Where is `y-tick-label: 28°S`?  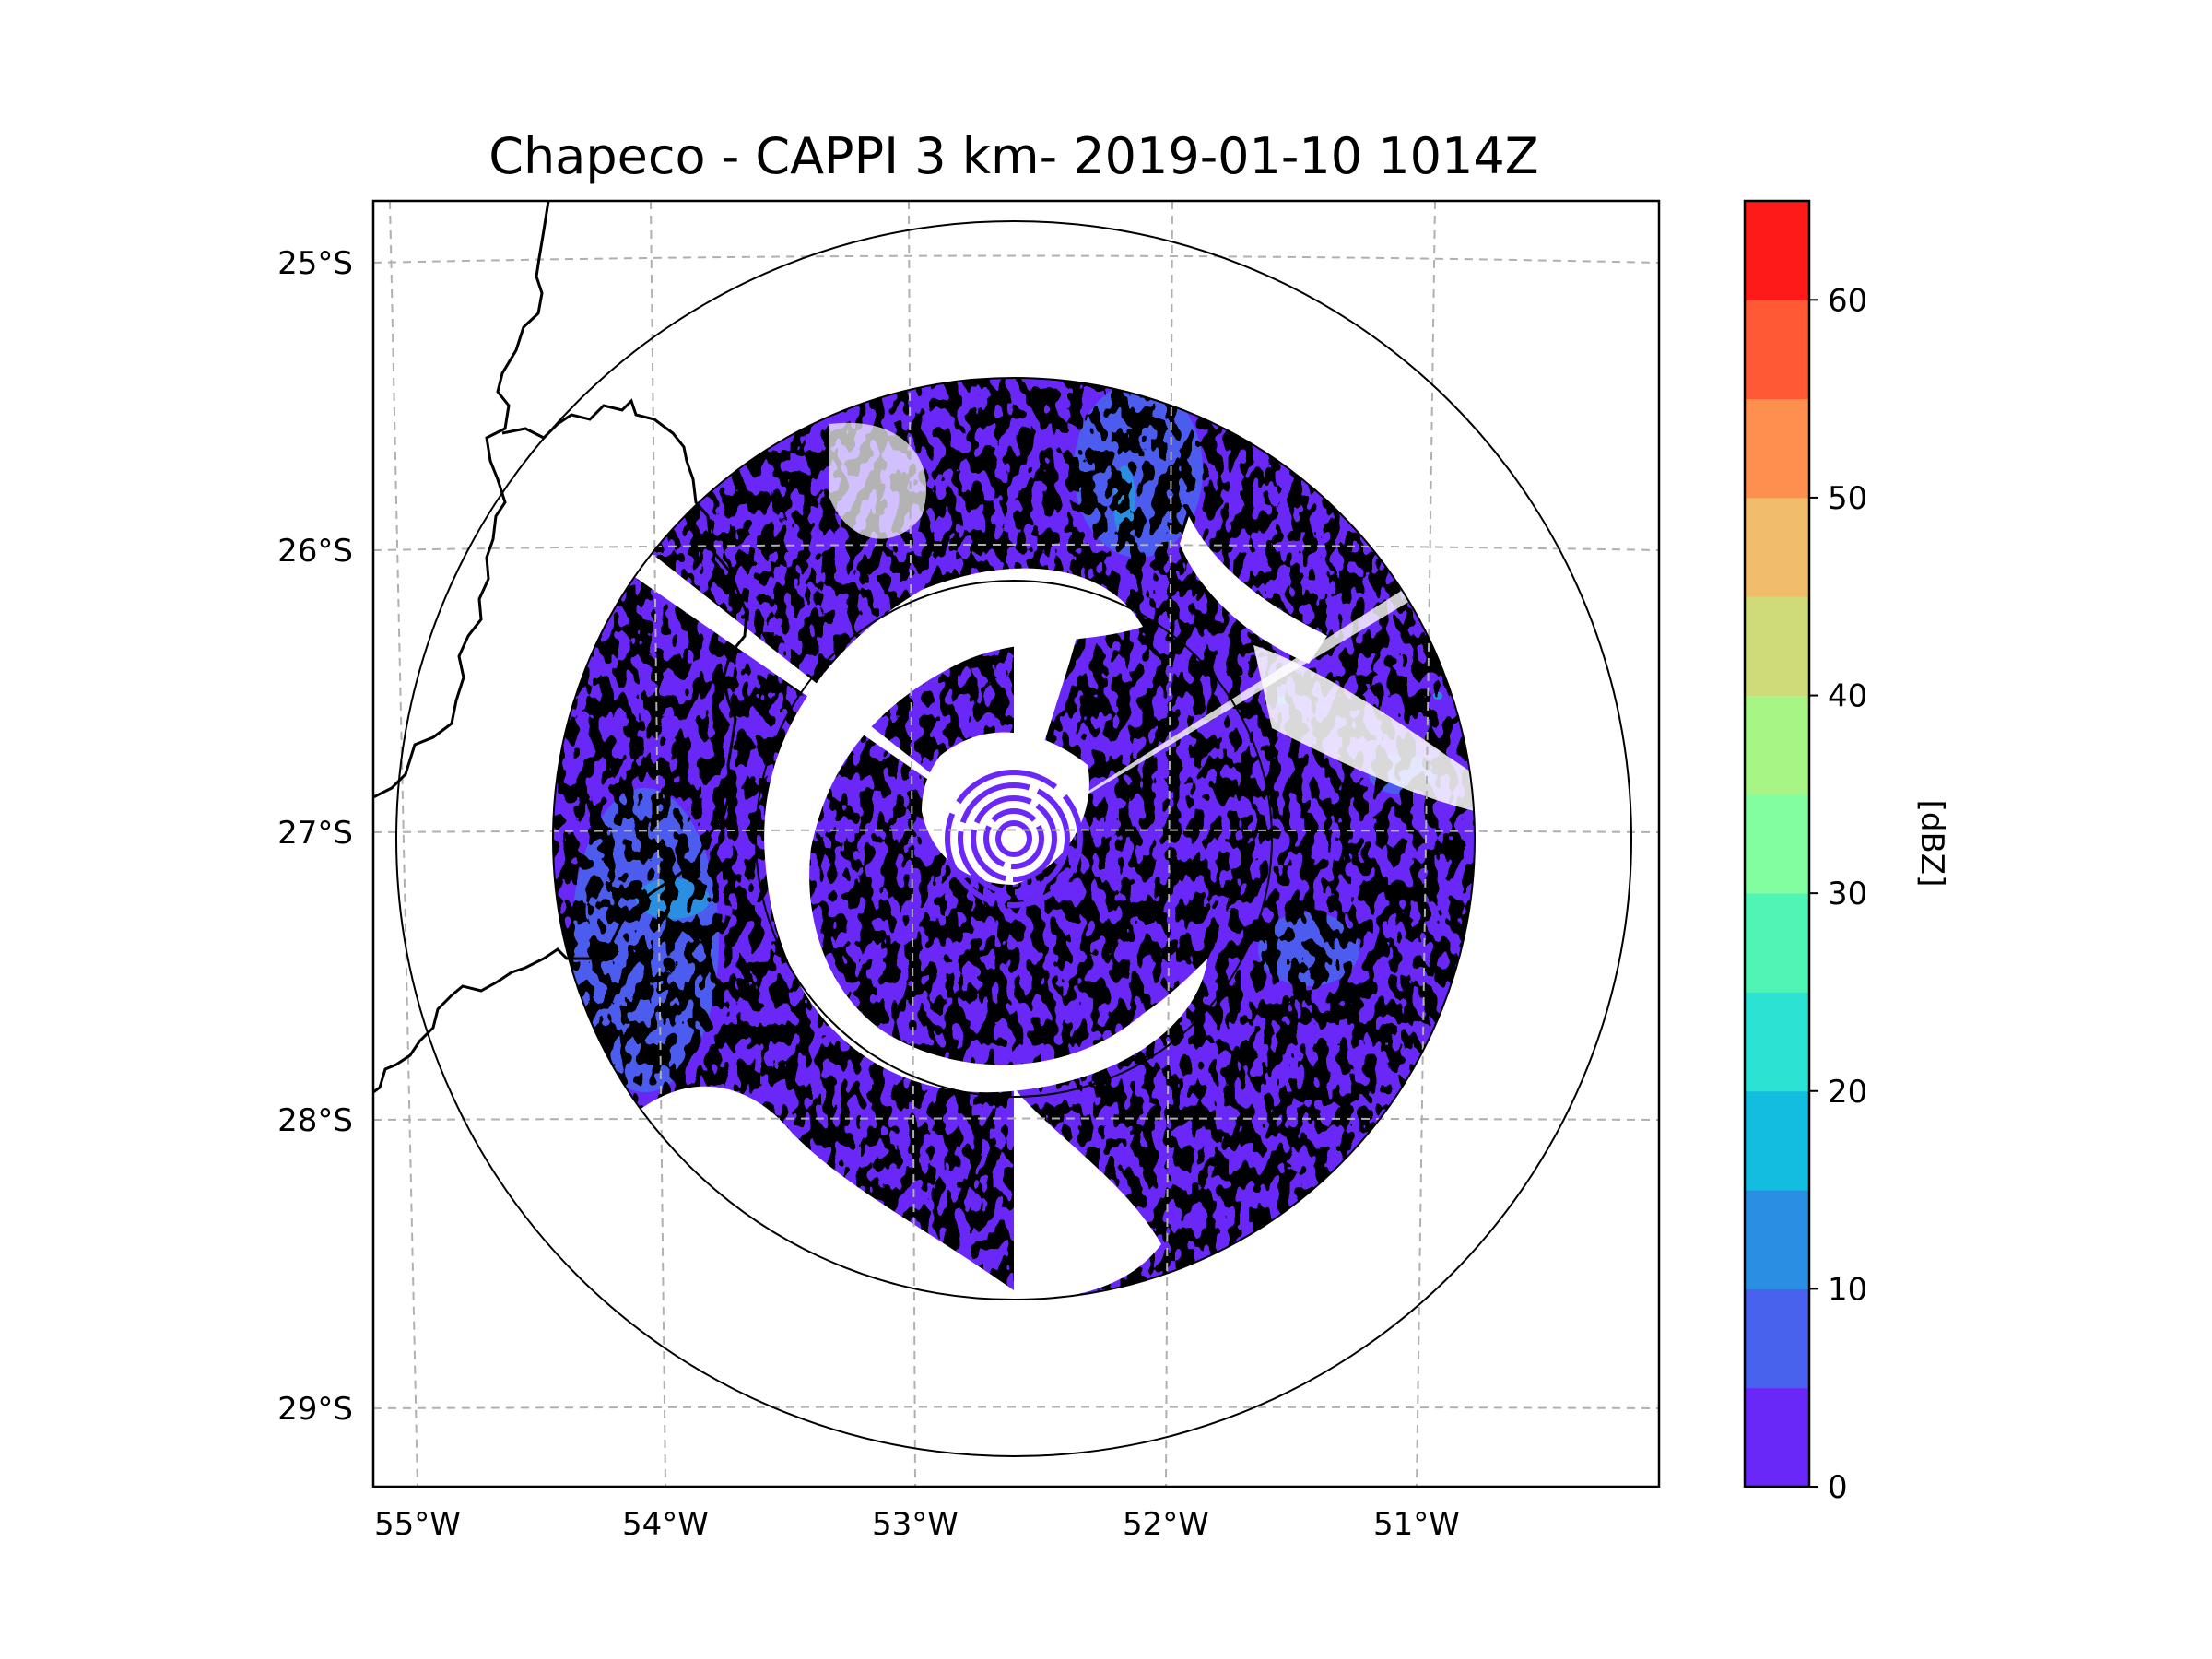
y-tick-label: 28°S is located at coordinates (315, 1120).